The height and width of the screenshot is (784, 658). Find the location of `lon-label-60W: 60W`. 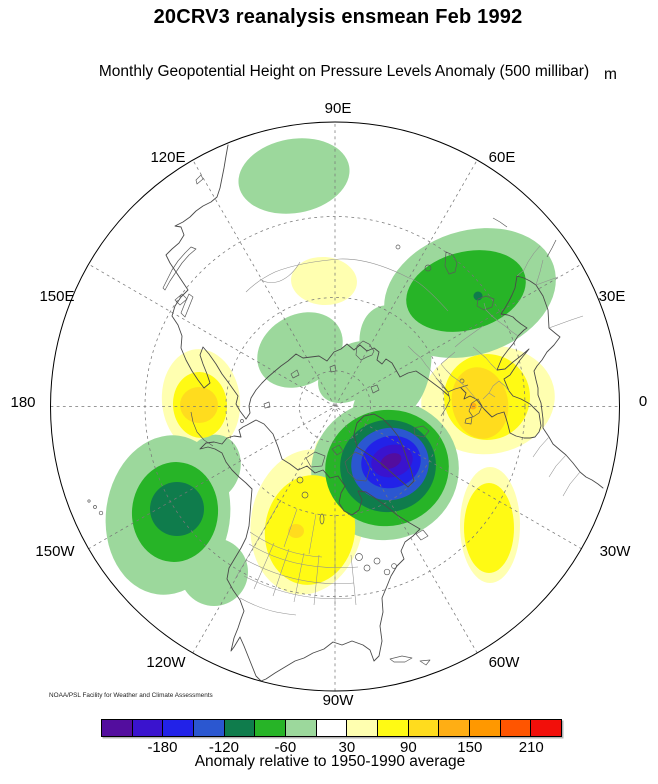

lon-label-60W: 60W is located at coordinates (505, 662).